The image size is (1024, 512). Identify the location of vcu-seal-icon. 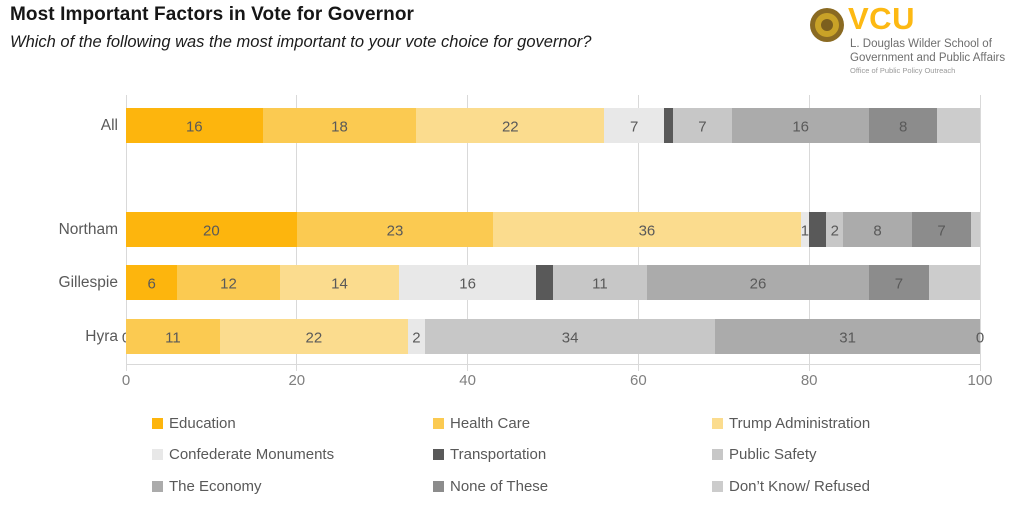
(827, 25).